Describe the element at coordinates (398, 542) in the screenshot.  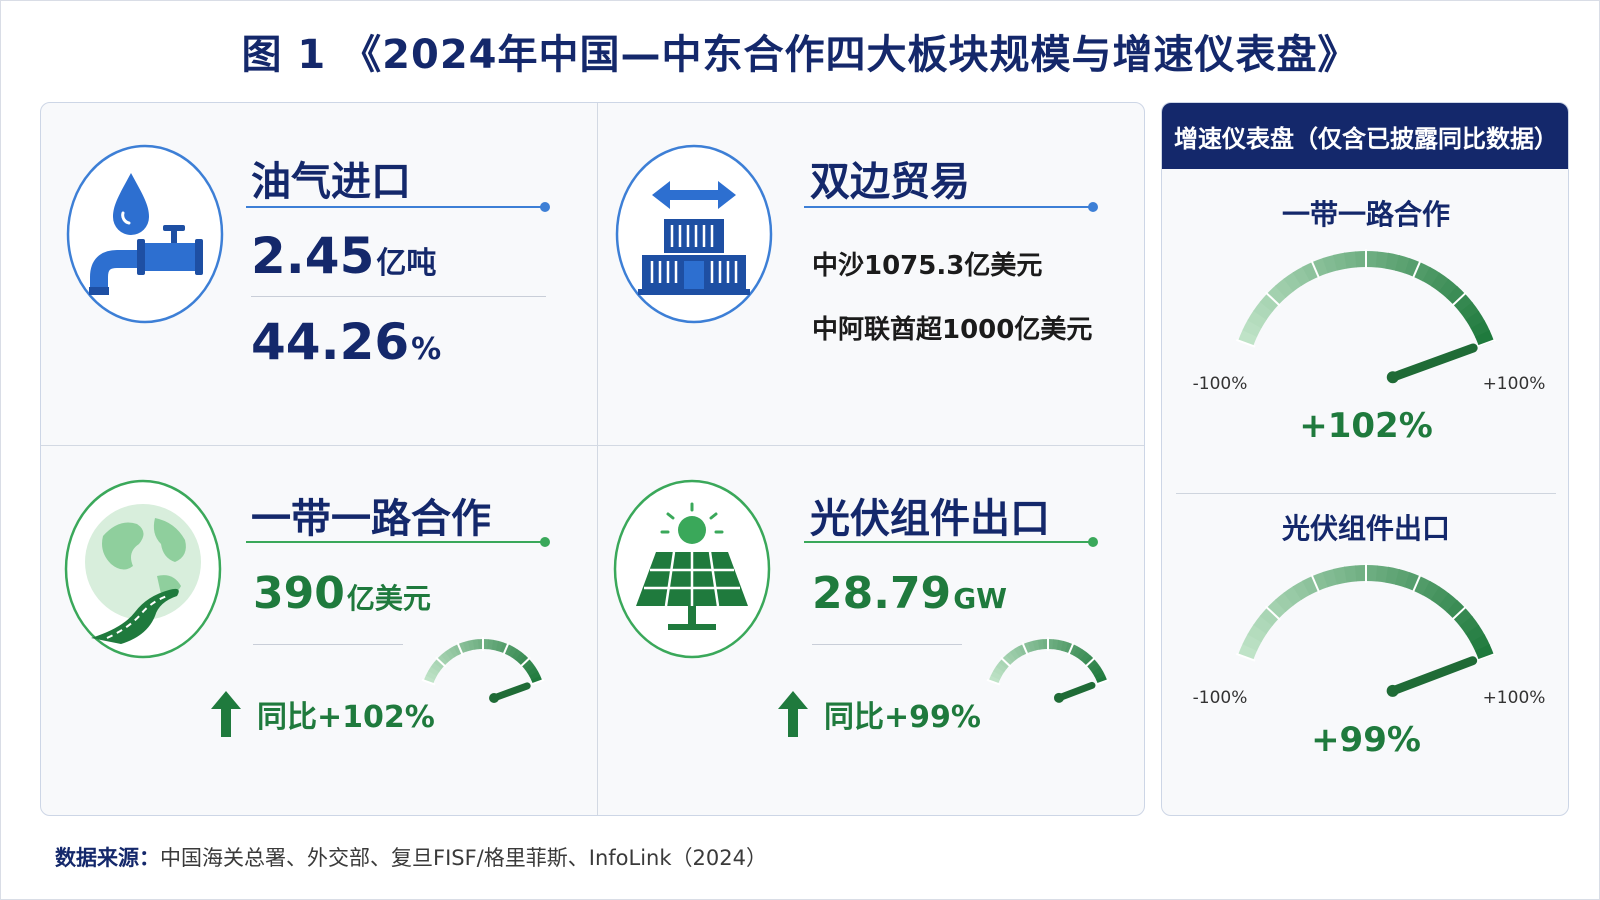
I see `bri-title-underline` at that location.